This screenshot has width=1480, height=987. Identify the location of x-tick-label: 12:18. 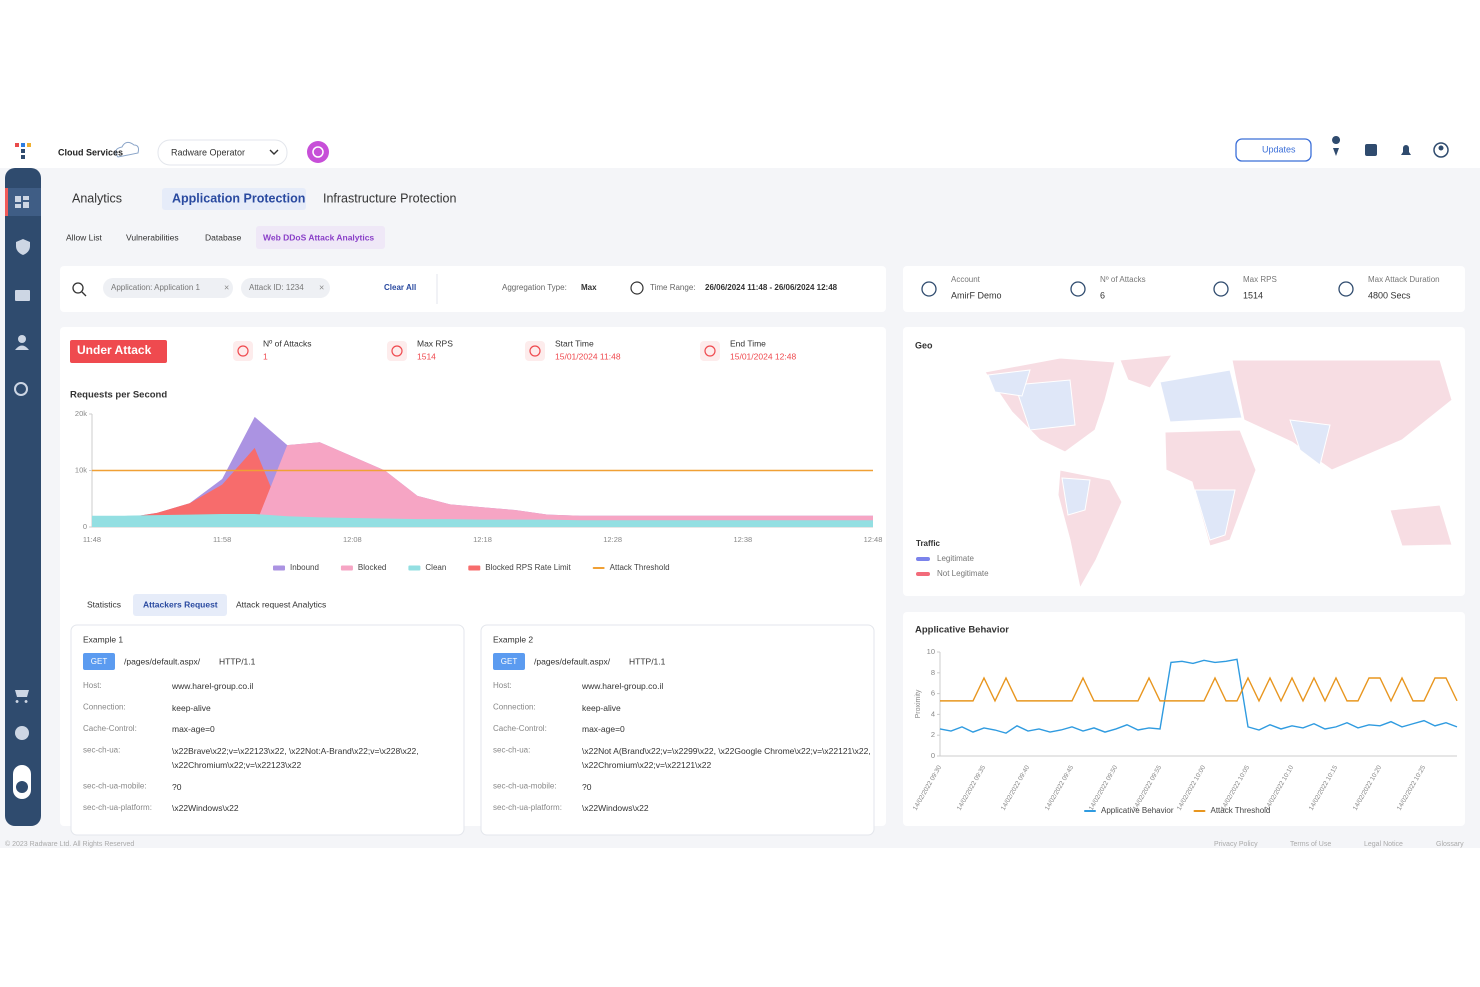
(482, 539).